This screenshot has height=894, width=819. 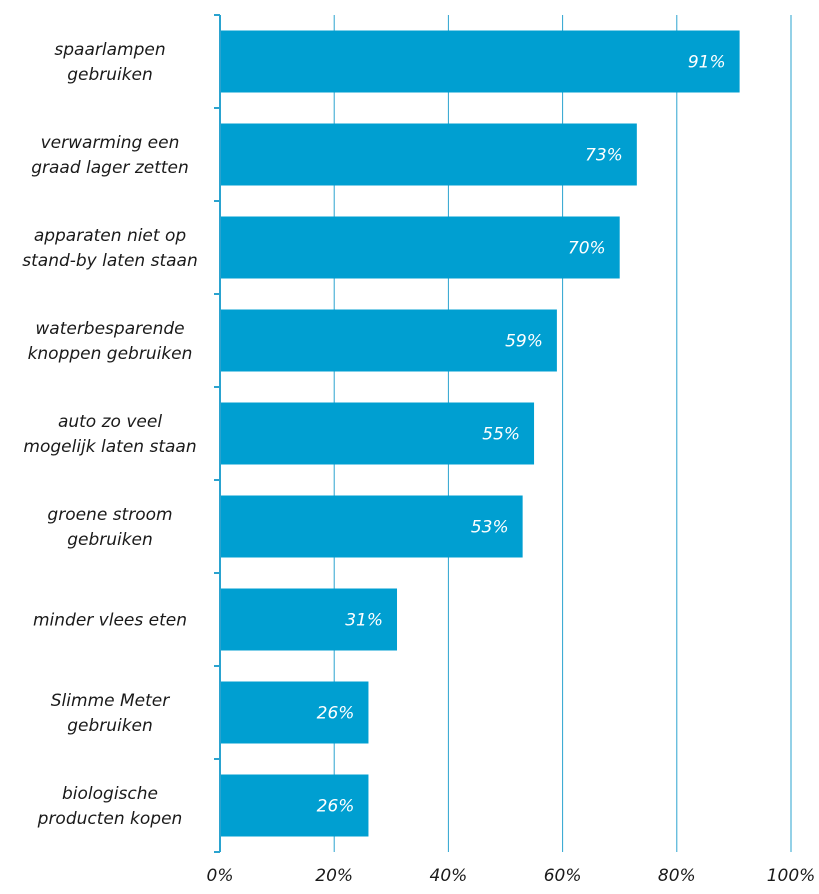 I want to click on bar-value-label: 31%, so click(x=364, y=621).